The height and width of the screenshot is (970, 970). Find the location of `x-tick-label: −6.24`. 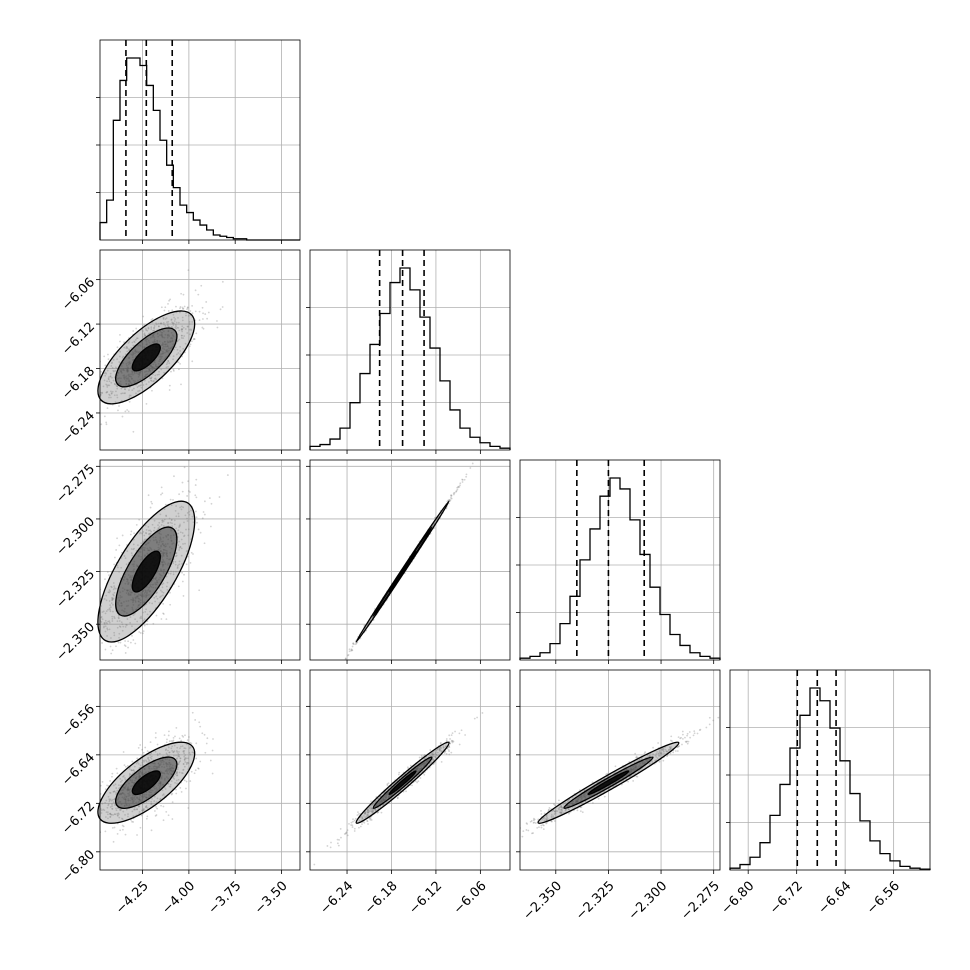

x-tick-label: −6.24 is located at coordinates (337, 898).